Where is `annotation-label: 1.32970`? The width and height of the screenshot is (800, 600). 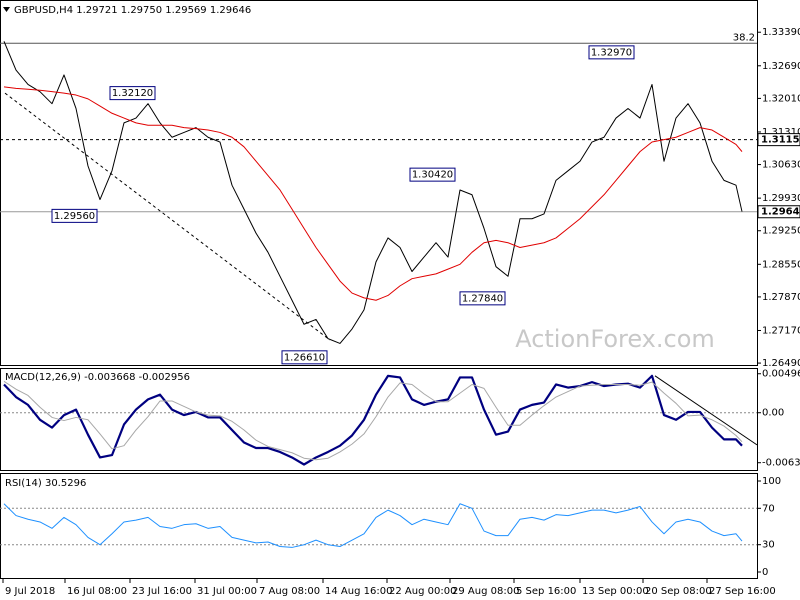
annotation-label: 1.32970 is located at coordinates (611, 52).